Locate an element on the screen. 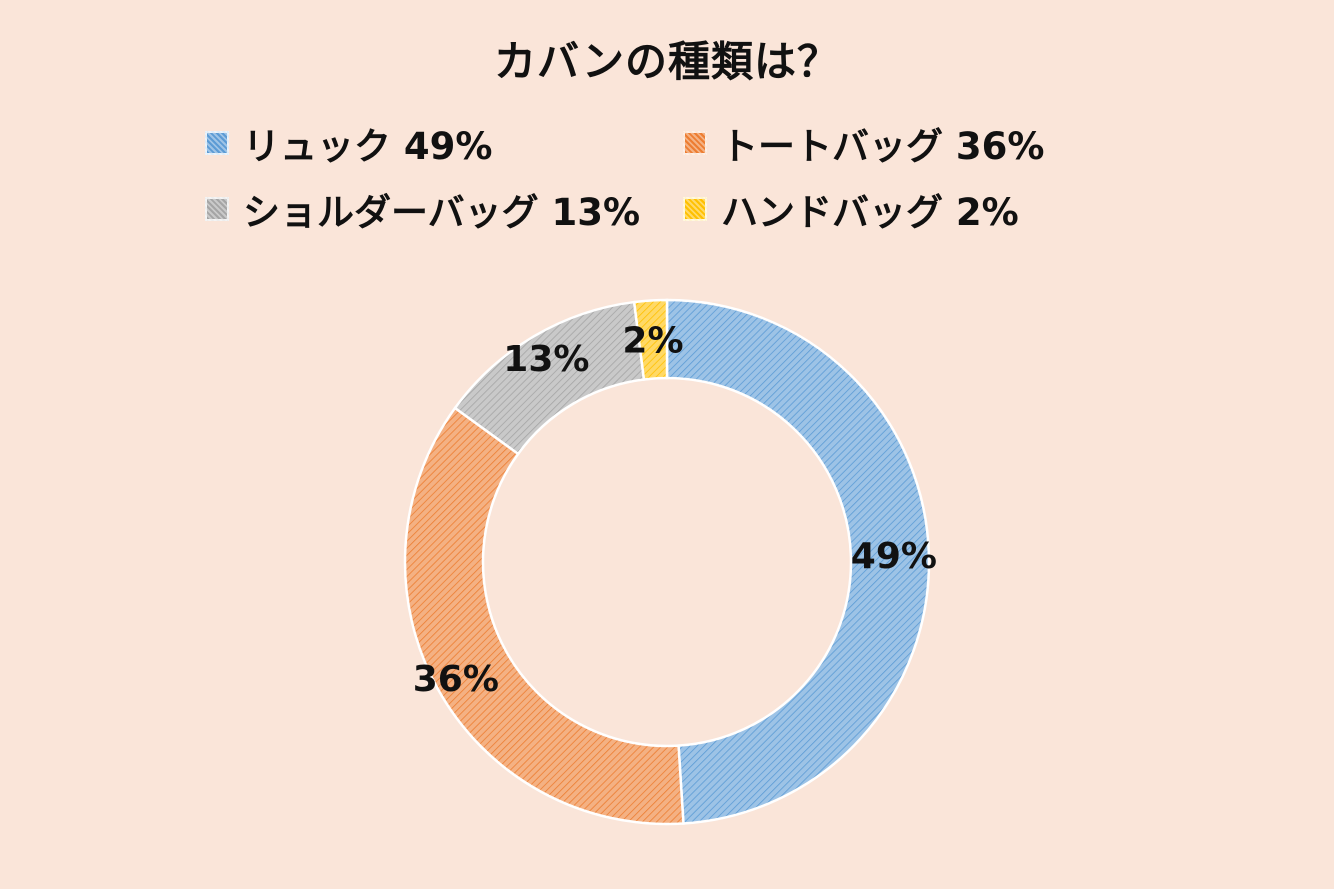 This screenshot has height=889, width=1334. legend-item-handbag: ハンドバッグ 2% is located at coordinates (851, 209).